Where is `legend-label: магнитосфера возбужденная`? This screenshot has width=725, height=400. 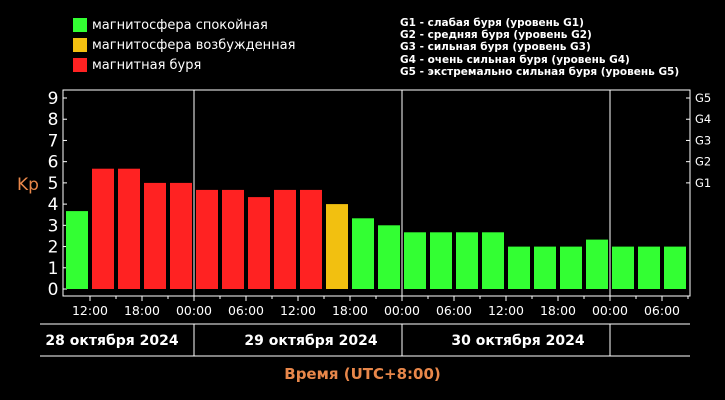 legend-label: магнитосфера возбужденная is located at coordinates (194, 45).